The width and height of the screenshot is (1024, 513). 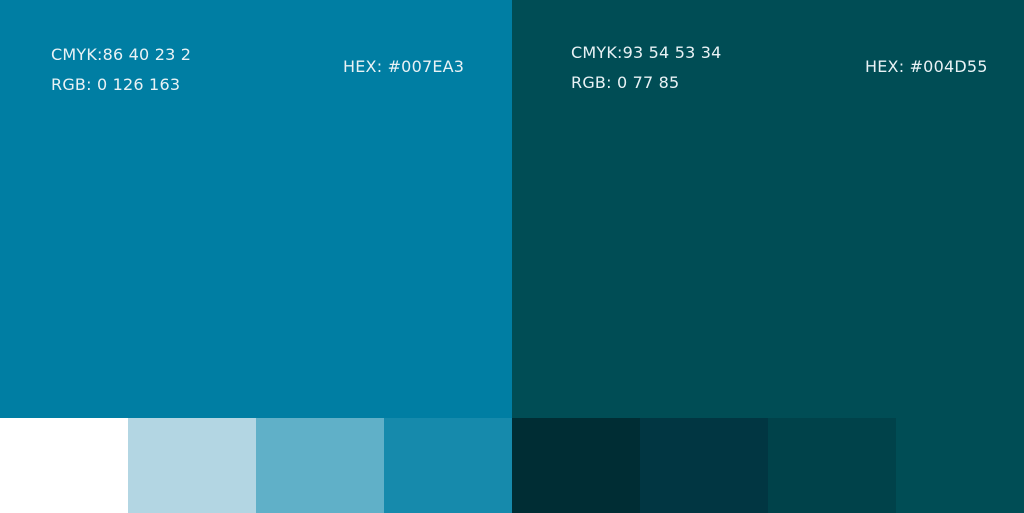 I want to click on rgb-value-secondary: RGB: 0 77 85, so click(x=625, y=82).